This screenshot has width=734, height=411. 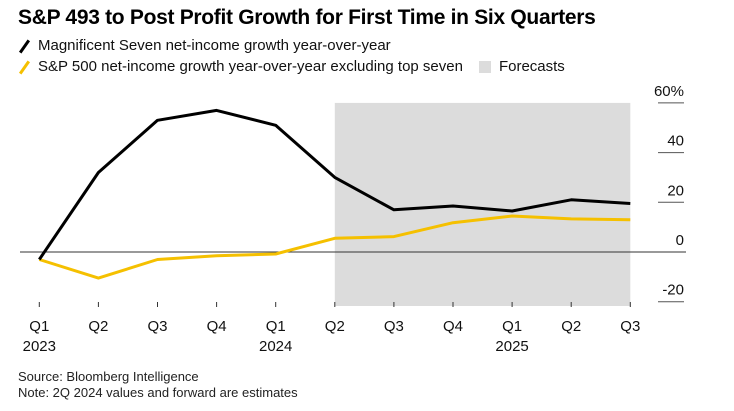 I want to click on y-tick-label: -20, so click(x=673, y=290).